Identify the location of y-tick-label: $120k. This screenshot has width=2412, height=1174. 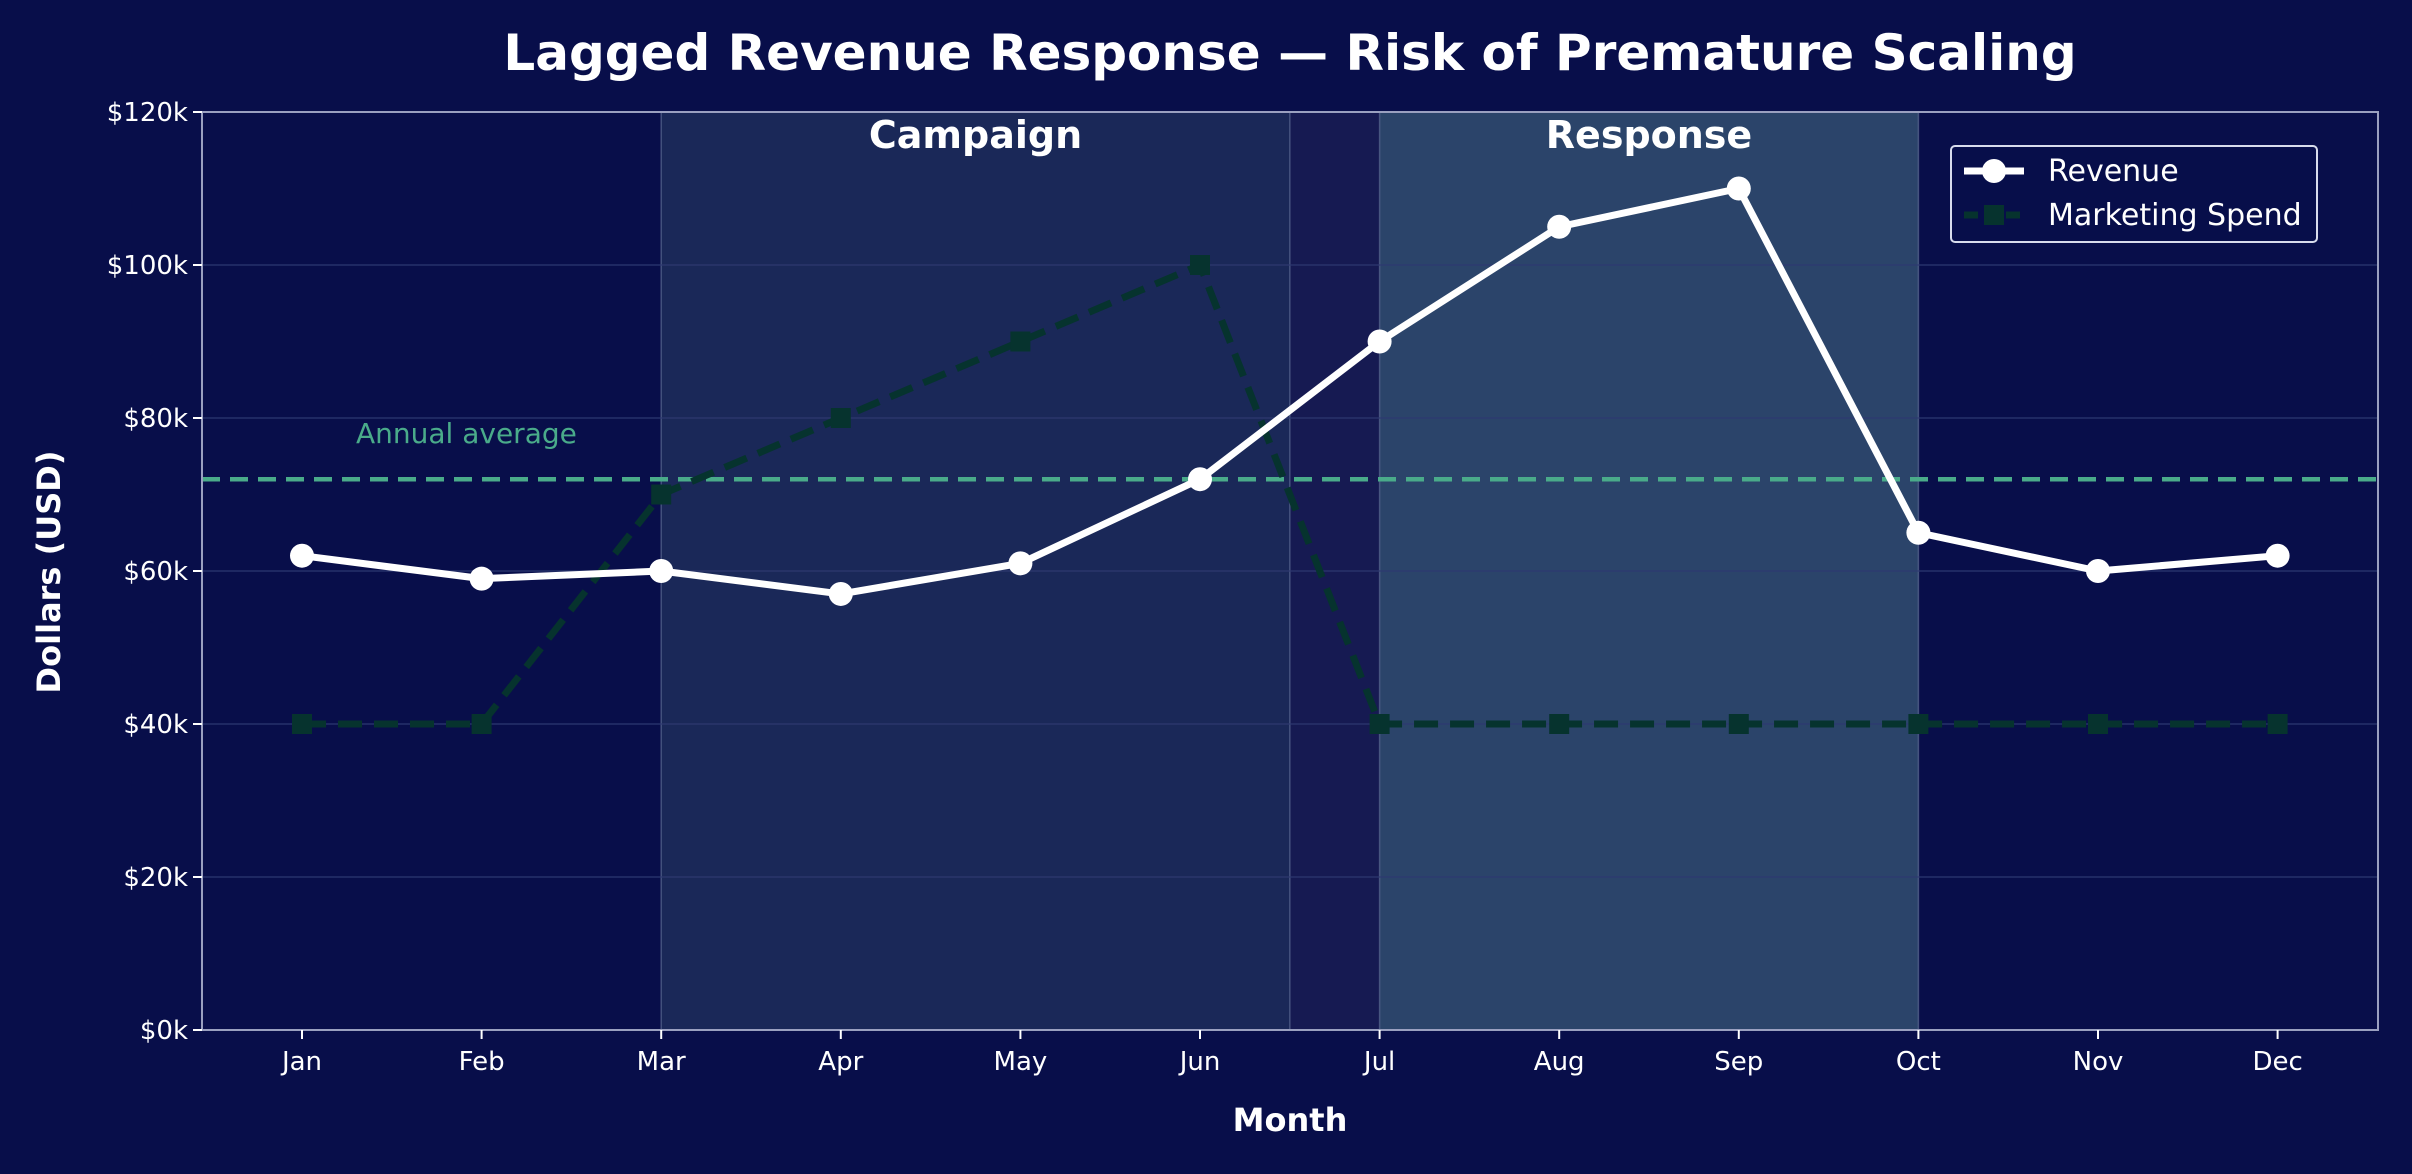
(147, 113).